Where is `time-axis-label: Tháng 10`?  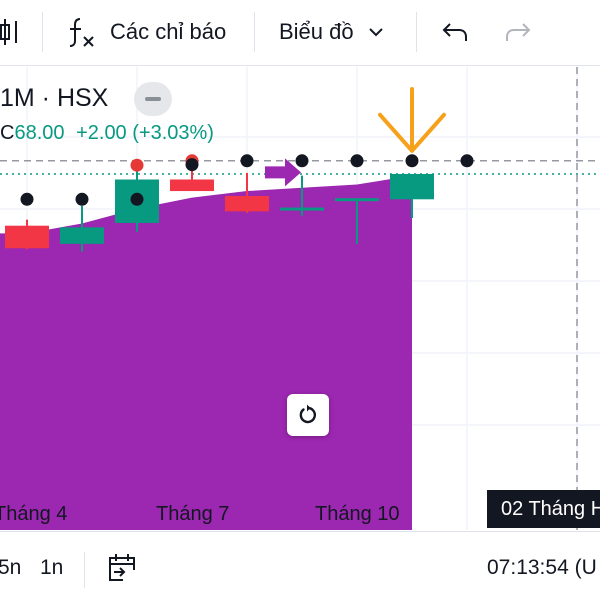
time-axis-label: Tháng 10 is located at coordinates (357, 514).